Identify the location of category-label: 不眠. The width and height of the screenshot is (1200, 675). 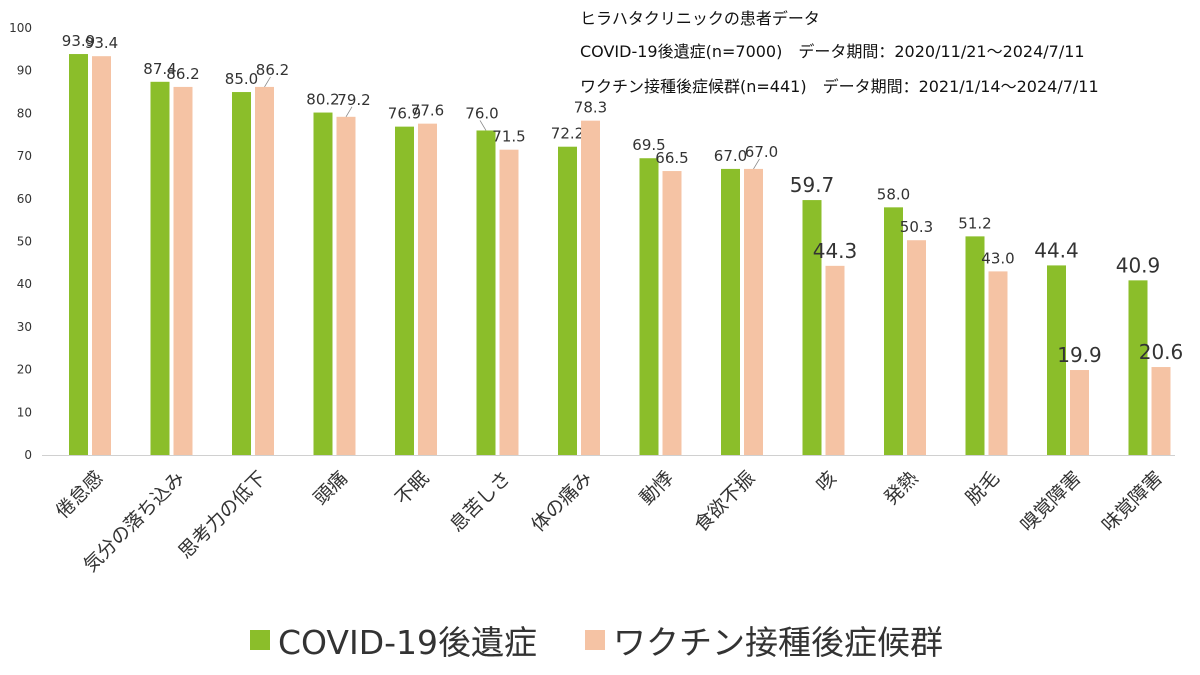
(412, 488).